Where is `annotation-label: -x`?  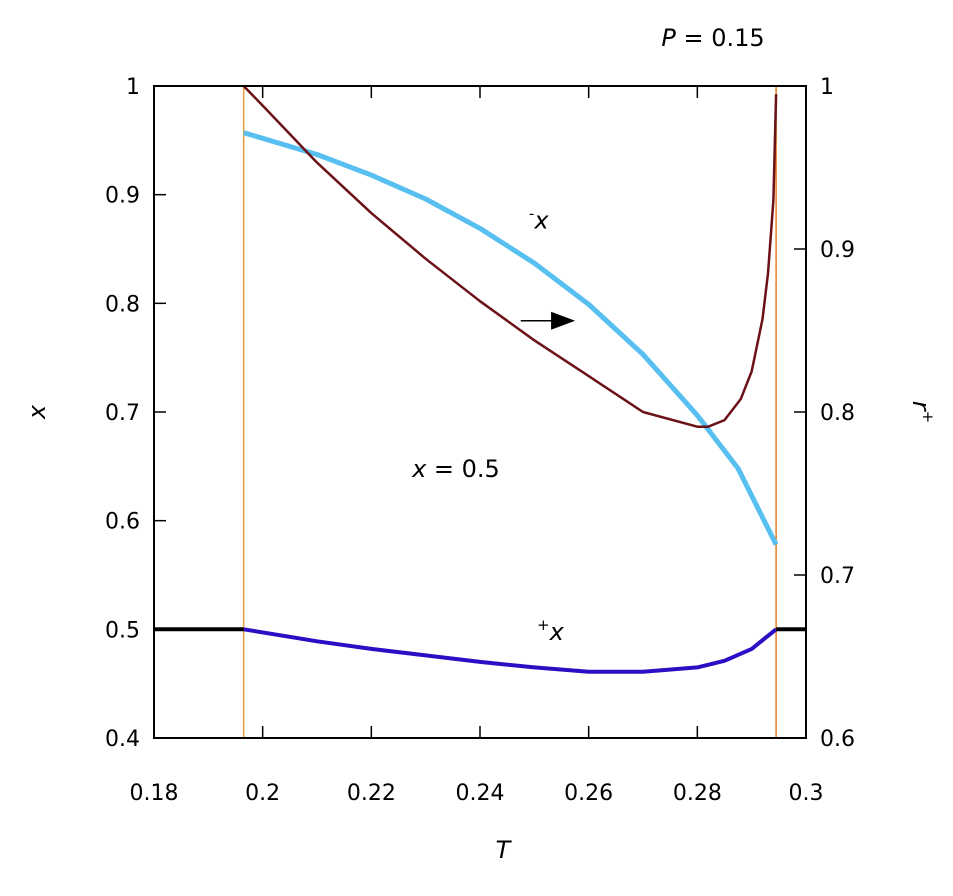
annotation-label: -x is located at coordinates (539, 219).